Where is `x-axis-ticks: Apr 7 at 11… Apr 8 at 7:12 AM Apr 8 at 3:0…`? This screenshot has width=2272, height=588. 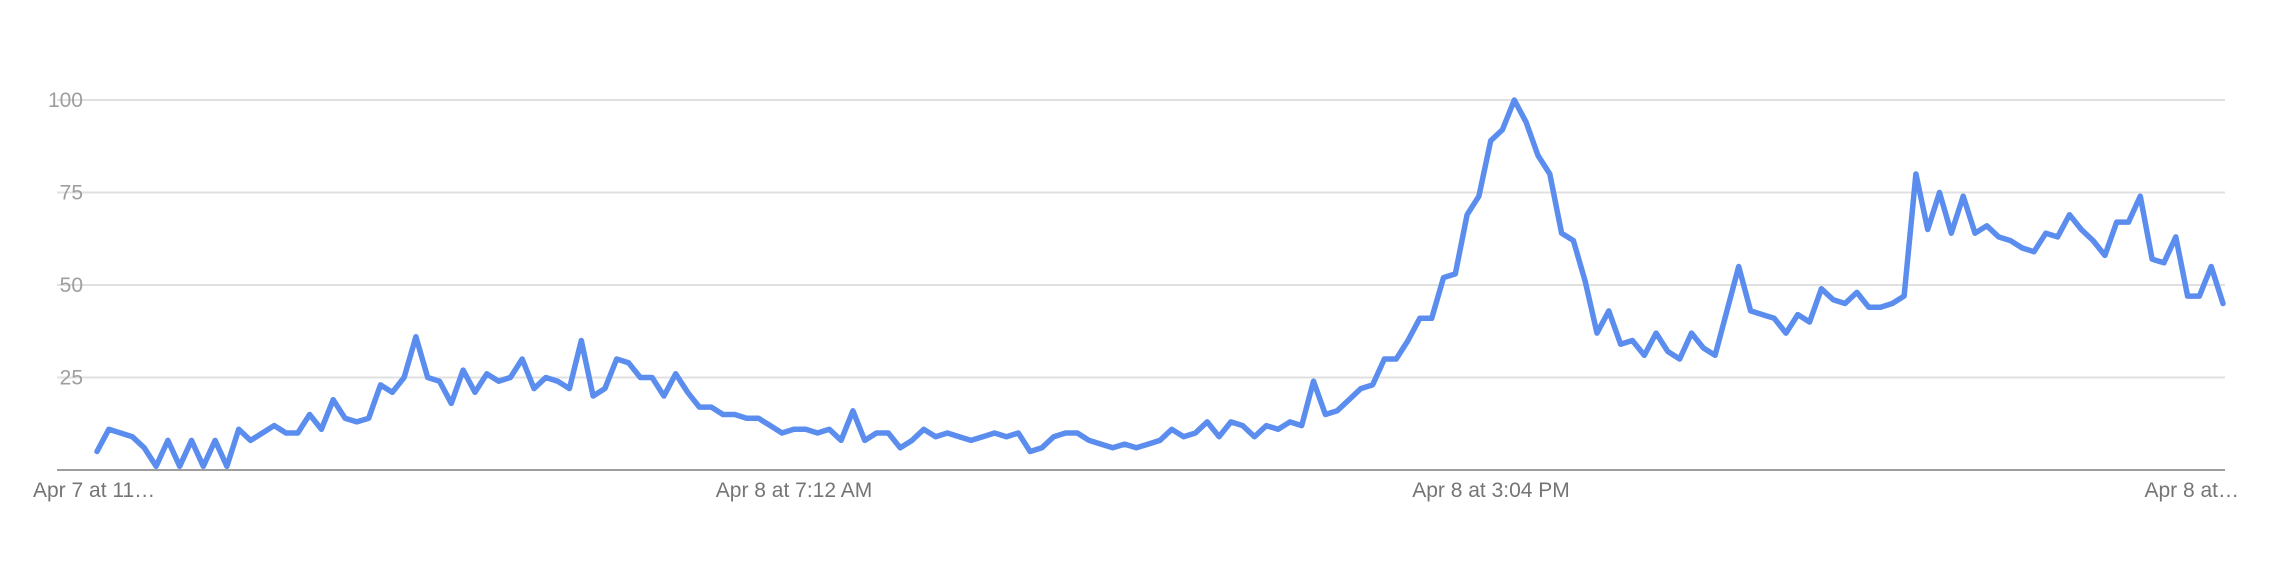
x-axis-ticks: Apr 7 at 11… Apr 8 at 7:12 AM Apr 8 at 3:0… is located at coordinates (1136, 490).